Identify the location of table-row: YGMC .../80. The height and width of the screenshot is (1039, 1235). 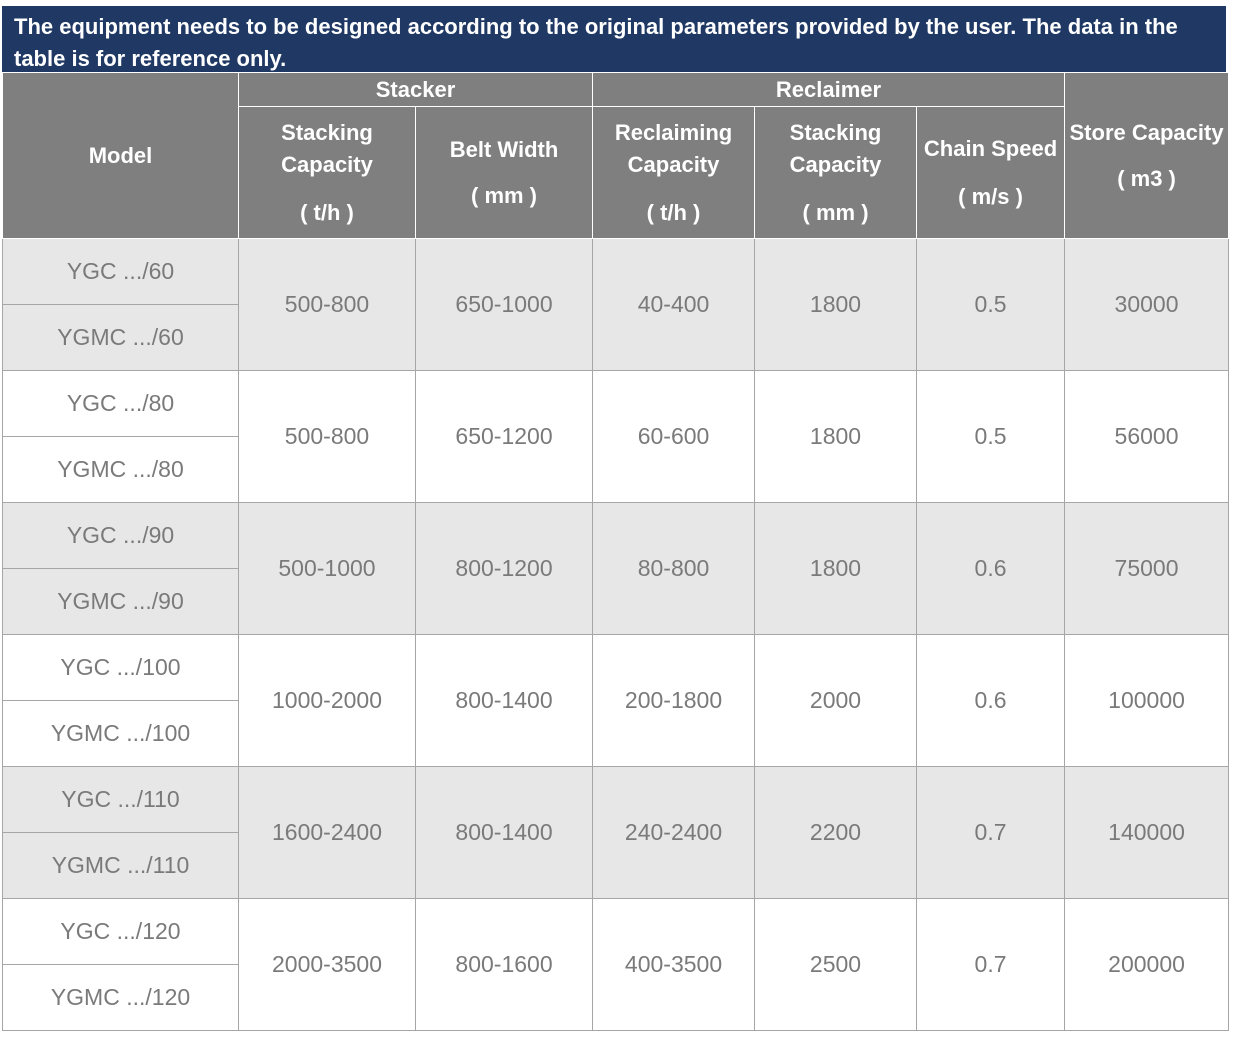
(615, 469).